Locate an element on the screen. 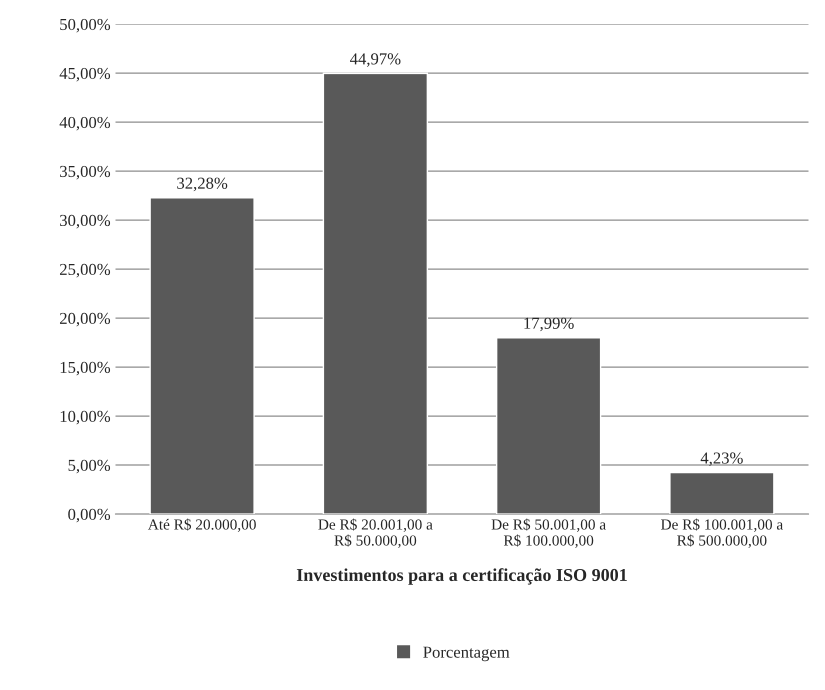 The width and height of the screenshot is (825, 690). data-label: 17,99% is located at coordinates (549, 325).